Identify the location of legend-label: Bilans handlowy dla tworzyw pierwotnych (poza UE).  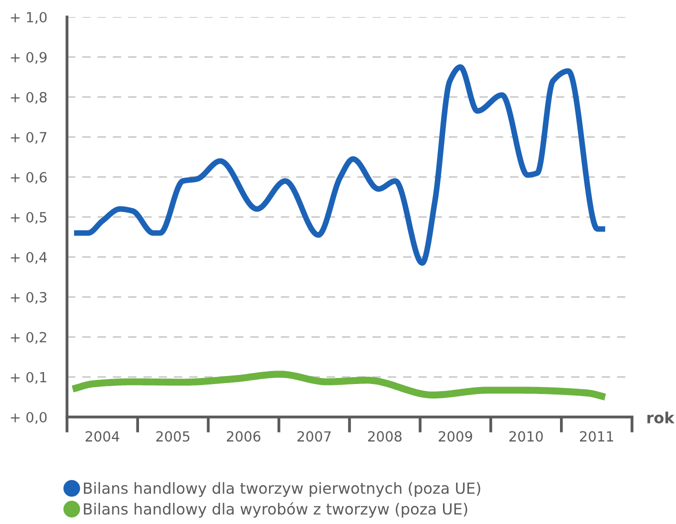
(282, 489).